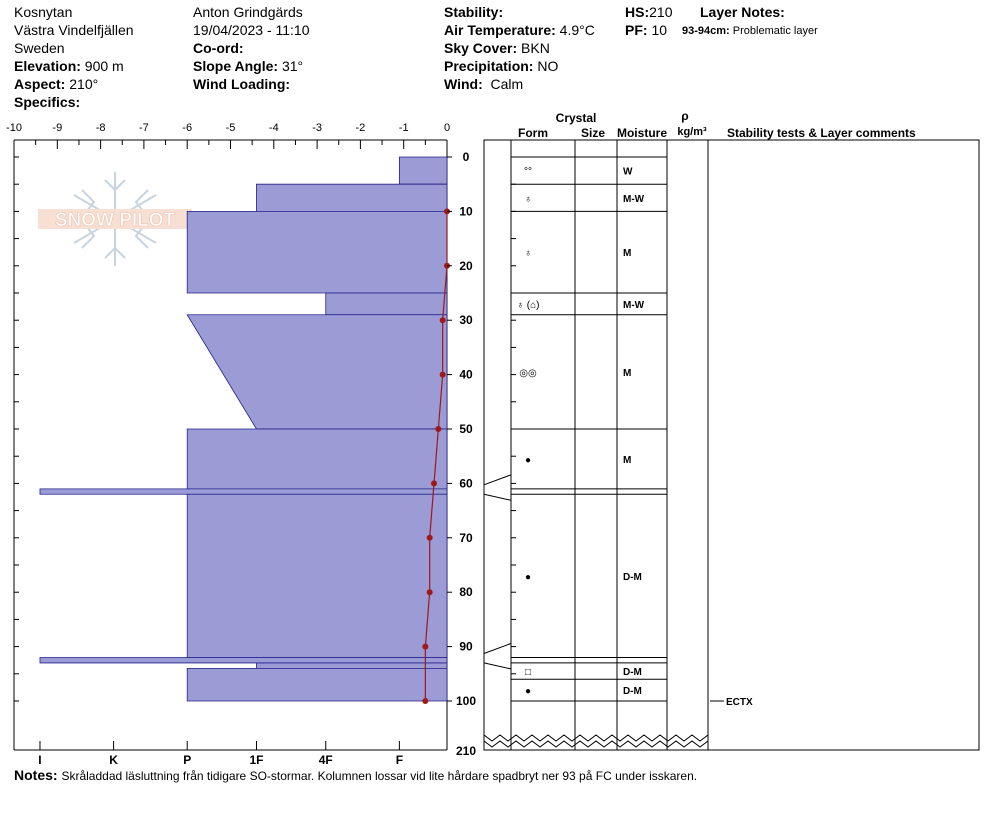  Describe the element at coordinates (684, 116) in the screenshot. I see `header-rho: ρ` at that location.